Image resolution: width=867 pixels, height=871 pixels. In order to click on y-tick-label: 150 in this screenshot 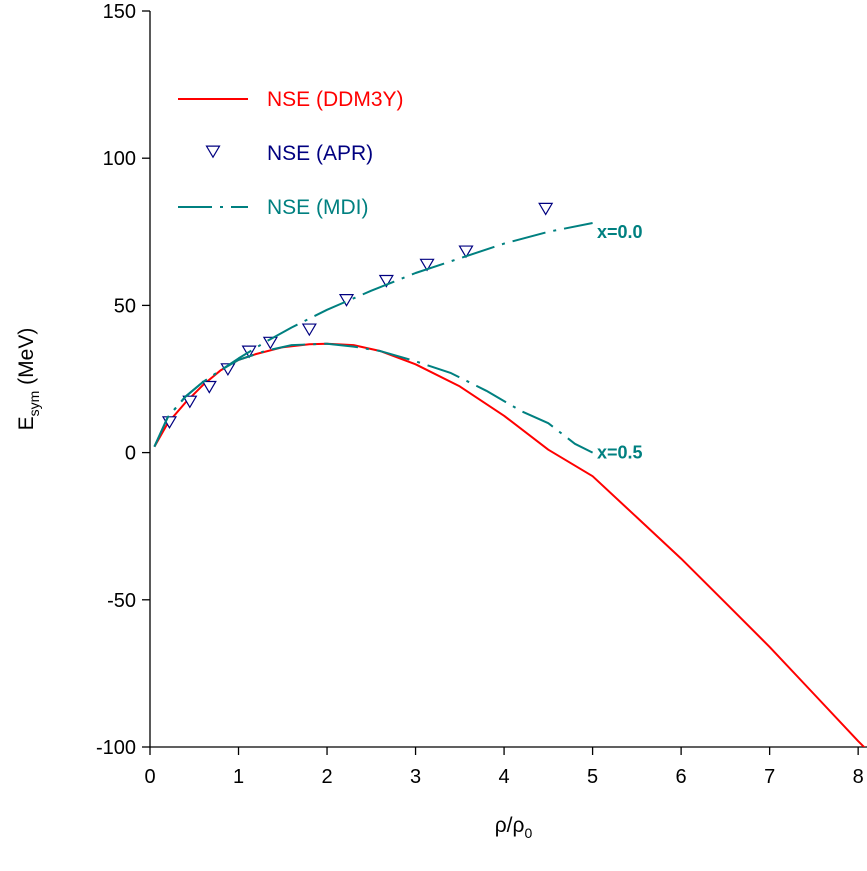, I will do `click(119, 12)`.